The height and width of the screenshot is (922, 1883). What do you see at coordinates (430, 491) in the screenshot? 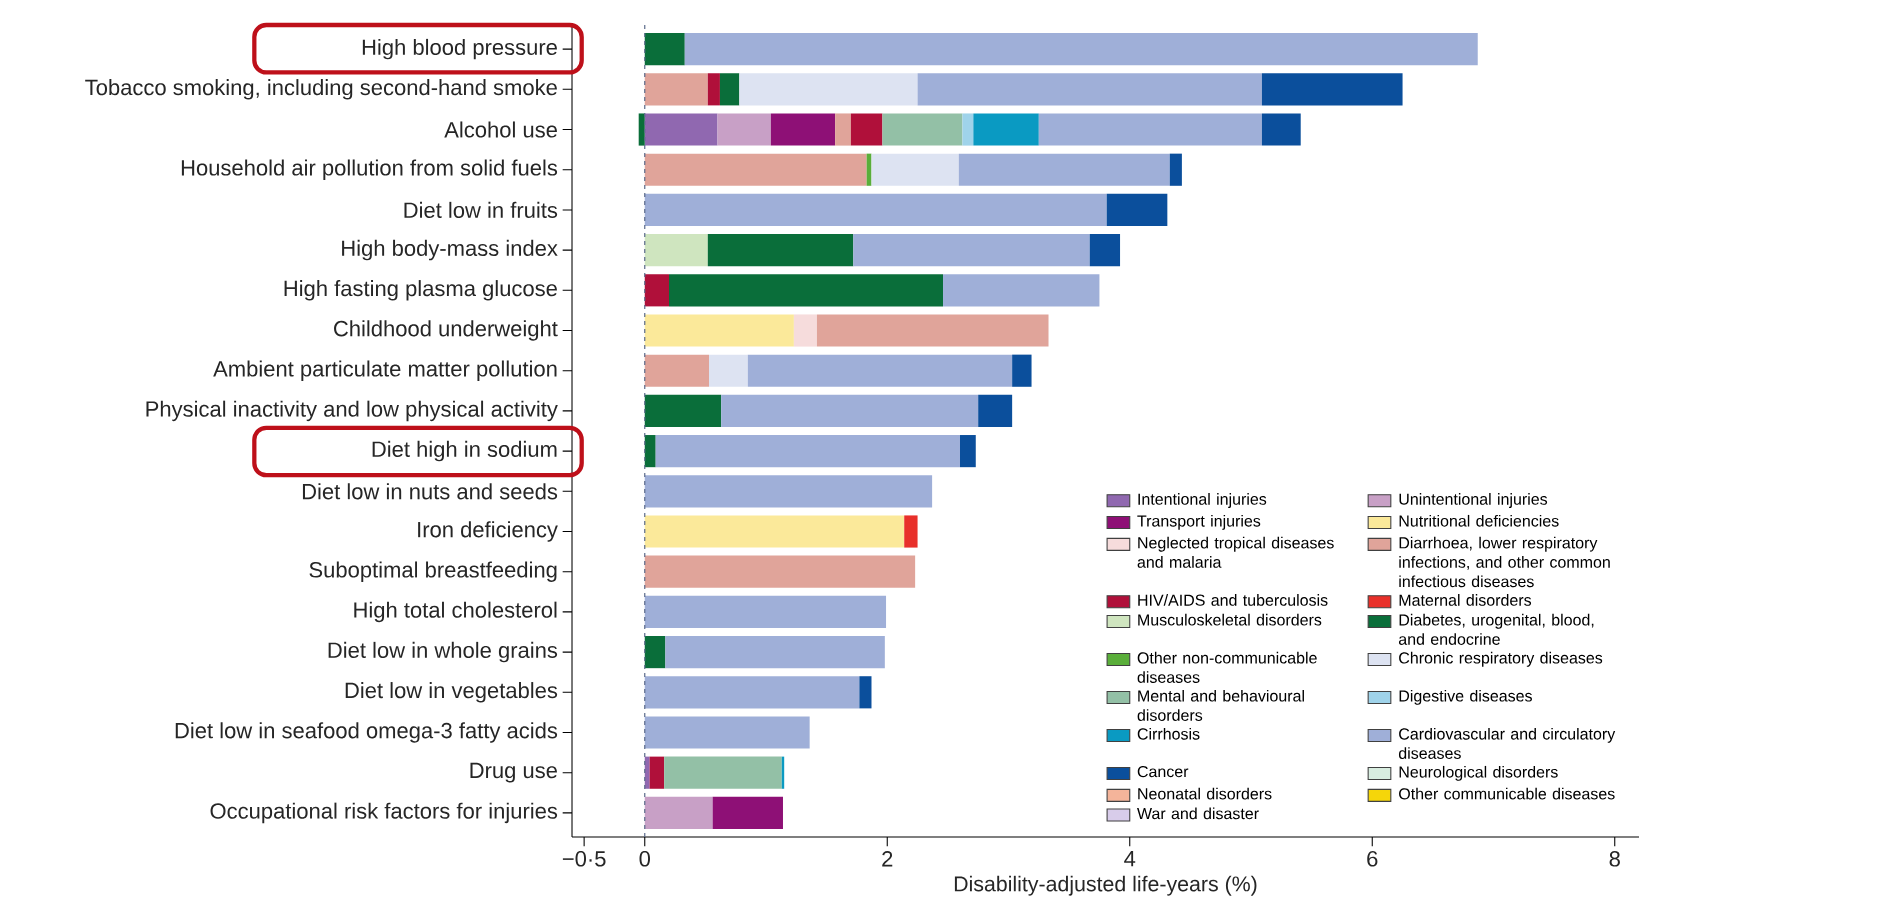
I see `y-tick-label: Diet low in nuts and seeds` at bounding box center [430, 491].